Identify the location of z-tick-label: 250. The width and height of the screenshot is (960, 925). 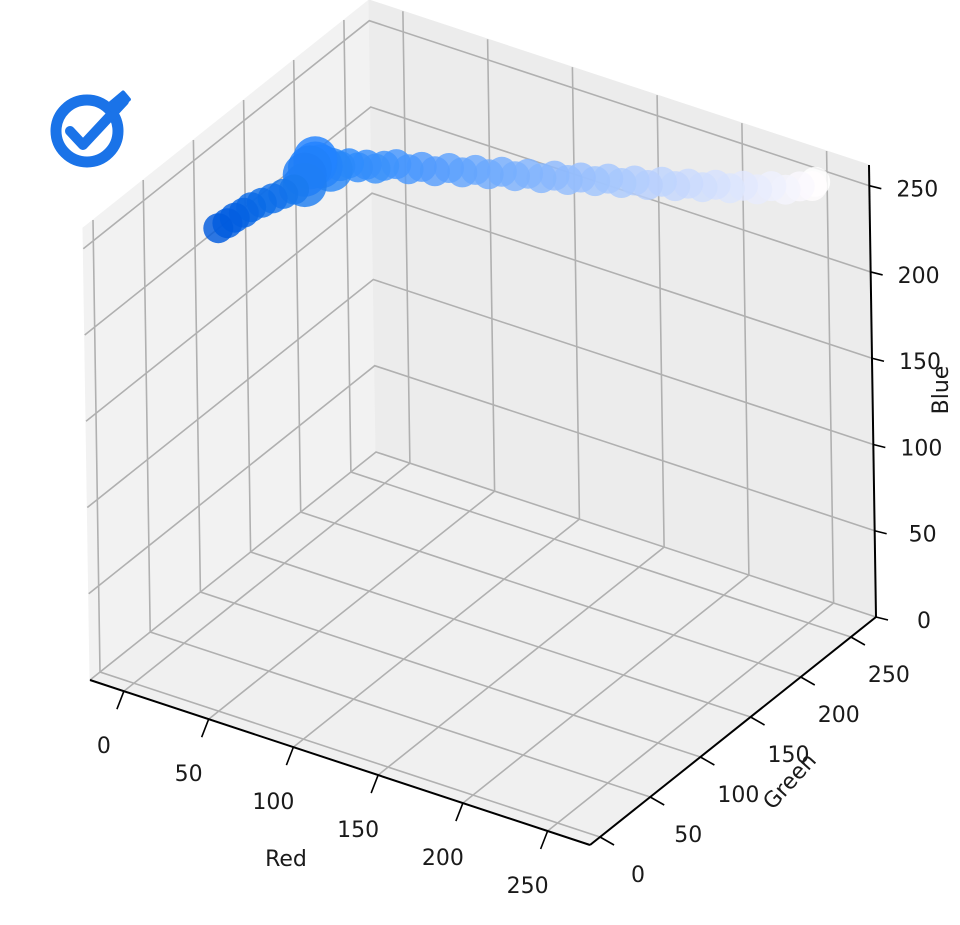
(917, 190).